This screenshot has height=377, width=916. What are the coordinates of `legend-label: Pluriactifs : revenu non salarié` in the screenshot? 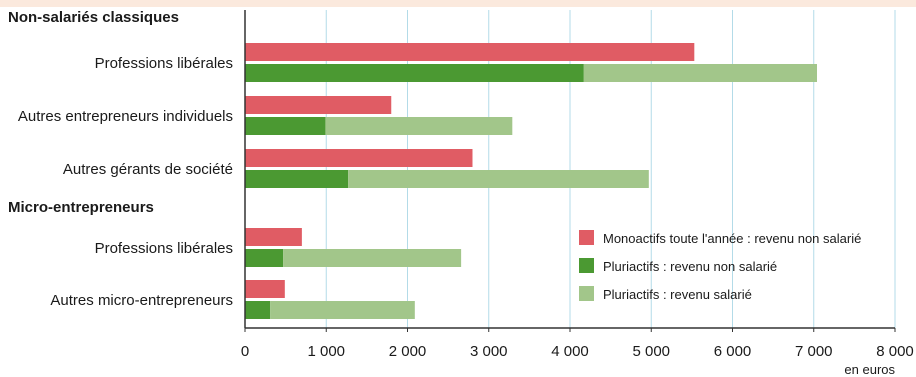 It's located at (690, 266).